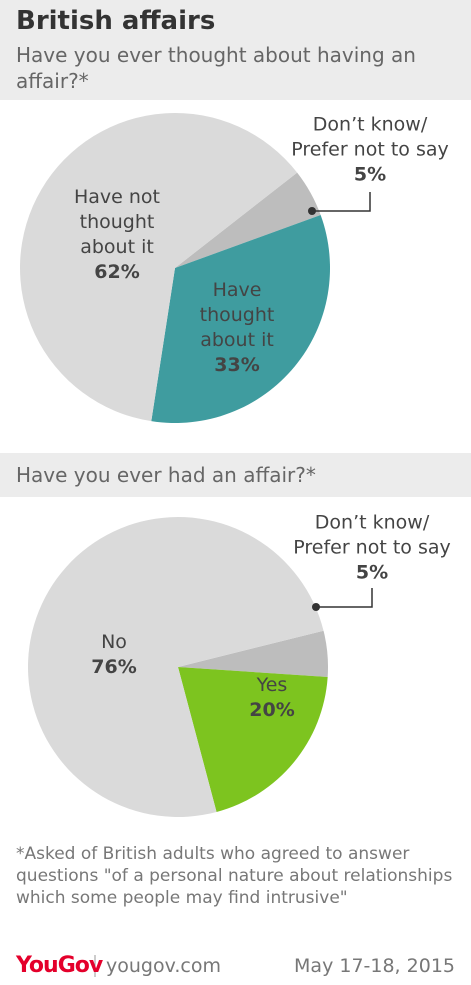 The width and height of the screenshot is (471, 985). I want to click on website: yougov.com, so click(163, 966).